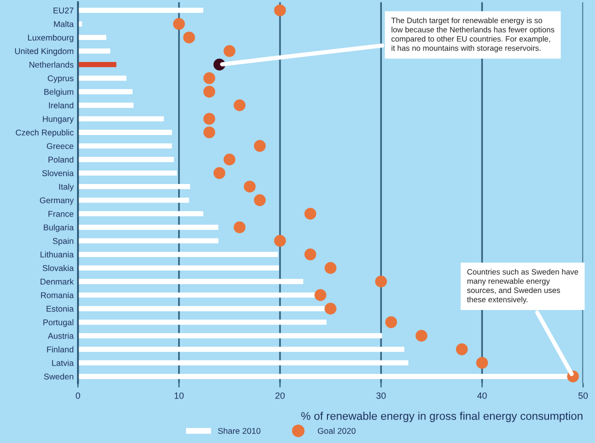 The image size is (595, 443). Describe the element at coordinates (57, 295) in the screenshot. I see `y-tick-label: Romania` at that location.